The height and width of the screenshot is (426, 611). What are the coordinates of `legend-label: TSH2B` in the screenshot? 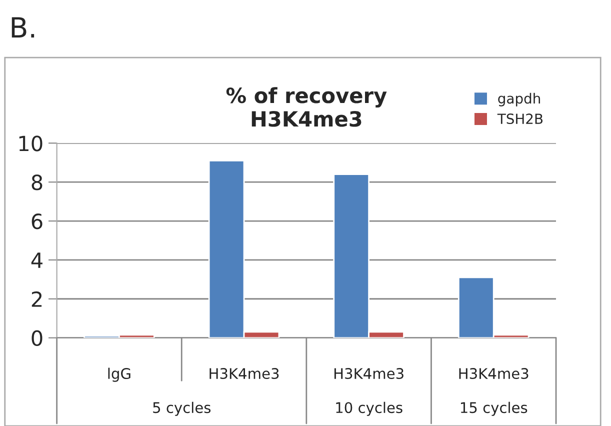 It's located at (520, 119).